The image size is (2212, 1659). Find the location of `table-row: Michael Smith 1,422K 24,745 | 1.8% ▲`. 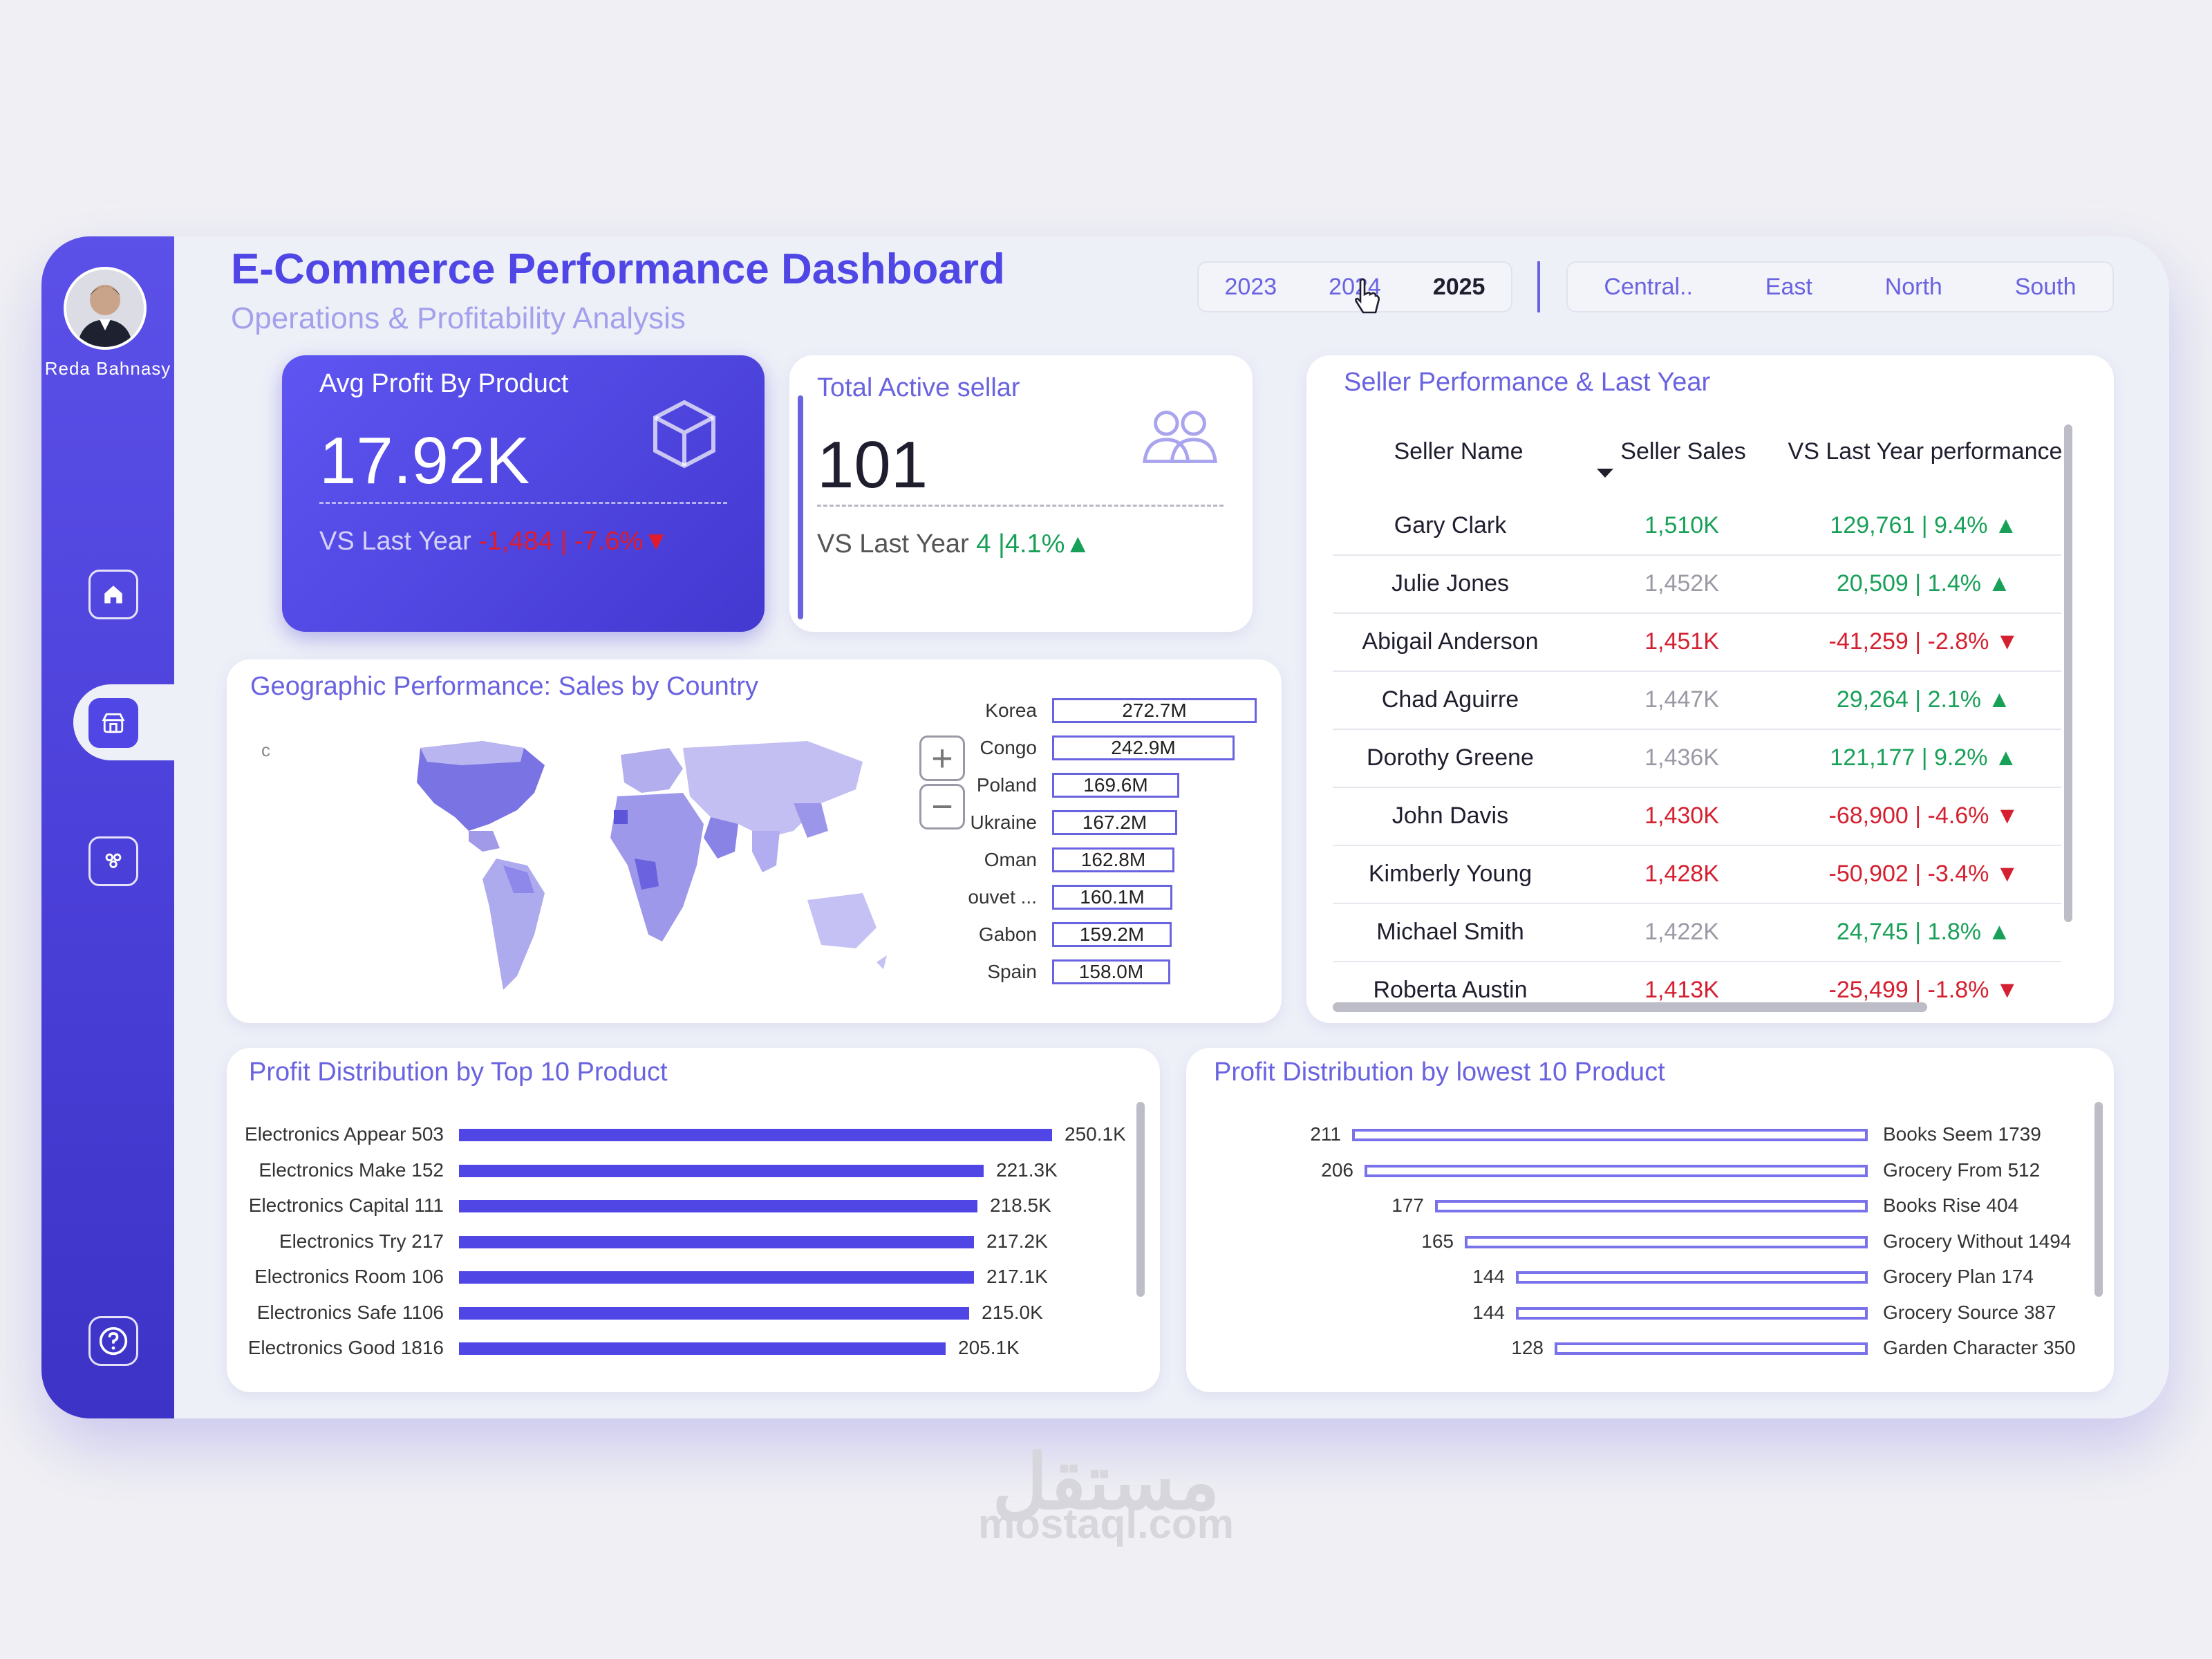

table-row: Michael Smith 1,422K 24,745 | 1.8% ▲ is located at coordinates (1697, 932).